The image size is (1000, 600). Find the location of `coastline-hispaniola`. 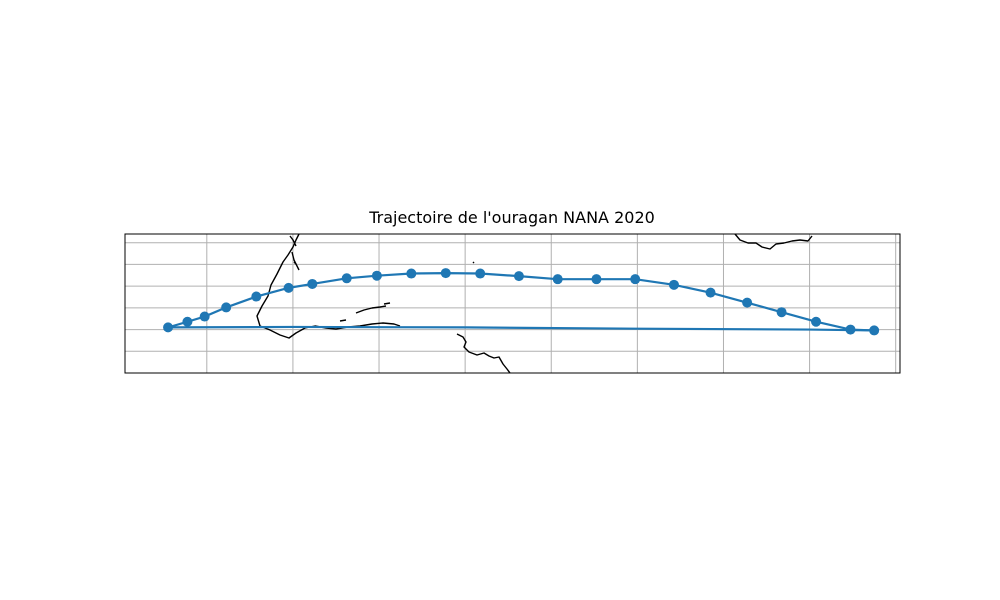

coastline-hispaniola is located at coordinates (387, 303).